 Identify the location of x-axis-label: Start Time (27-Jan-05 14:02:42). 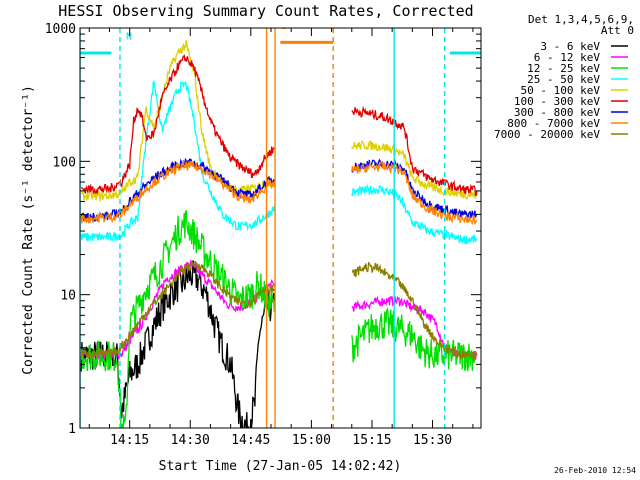
(280, 466).